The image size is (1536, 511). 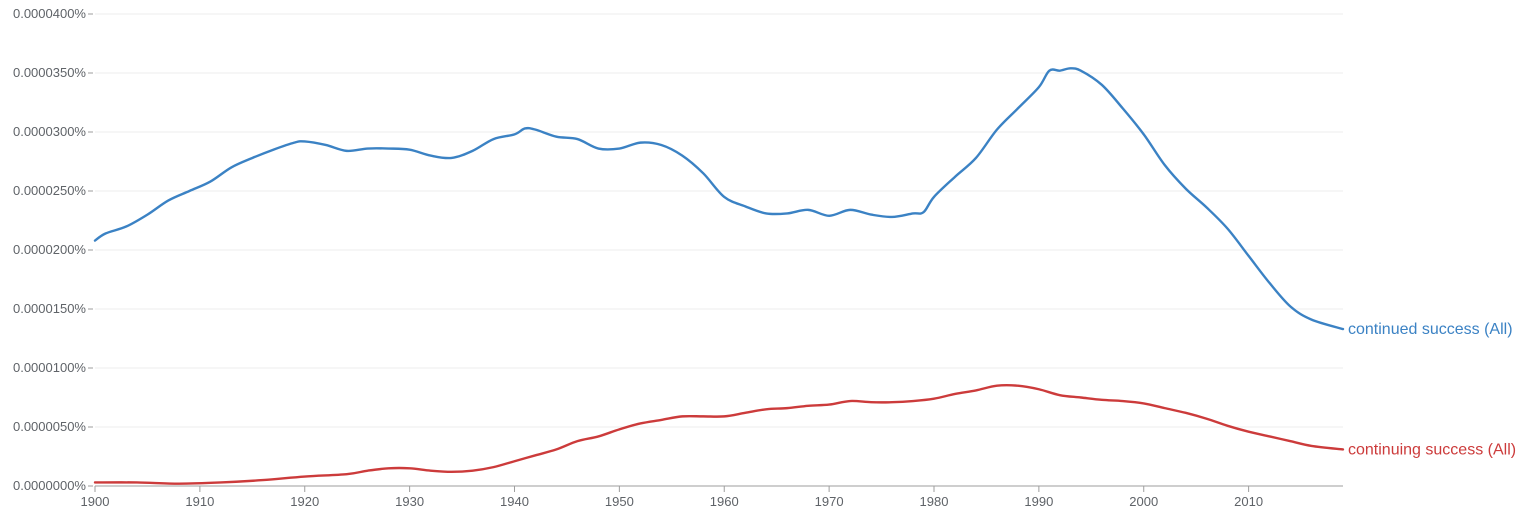 I want to click on series-label-continued: continued success (All), so click(x=1430, y=329).